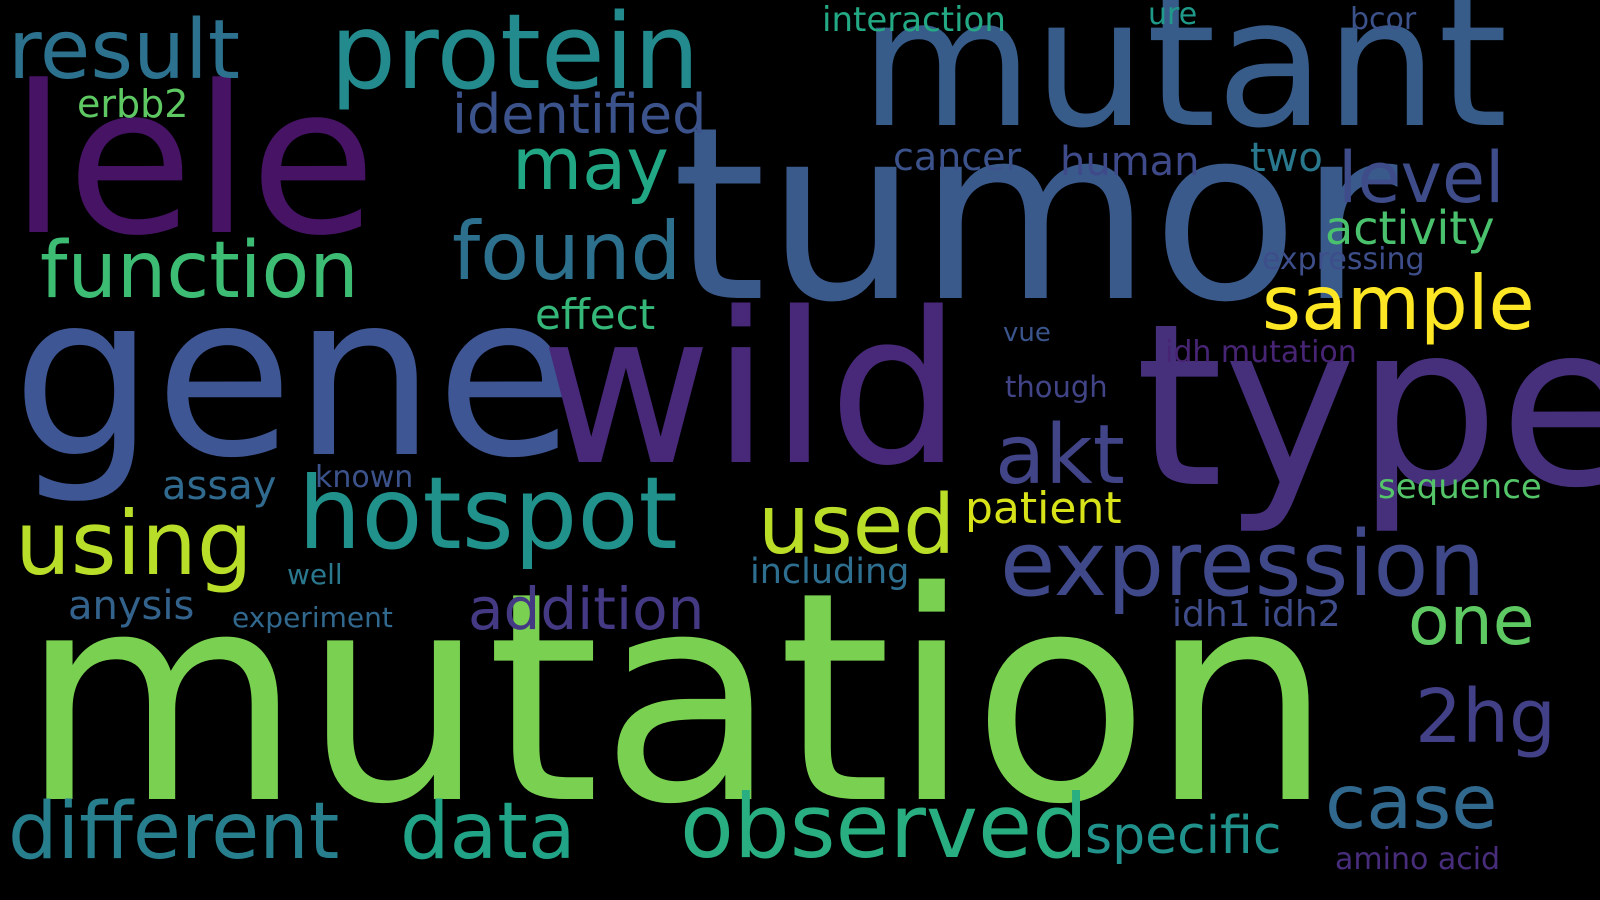 The width and height of the screenshot is (1600, 900). Describe the element at coordinates (595, 314) in the screenshot. I see `word-effect: effect` at that location.